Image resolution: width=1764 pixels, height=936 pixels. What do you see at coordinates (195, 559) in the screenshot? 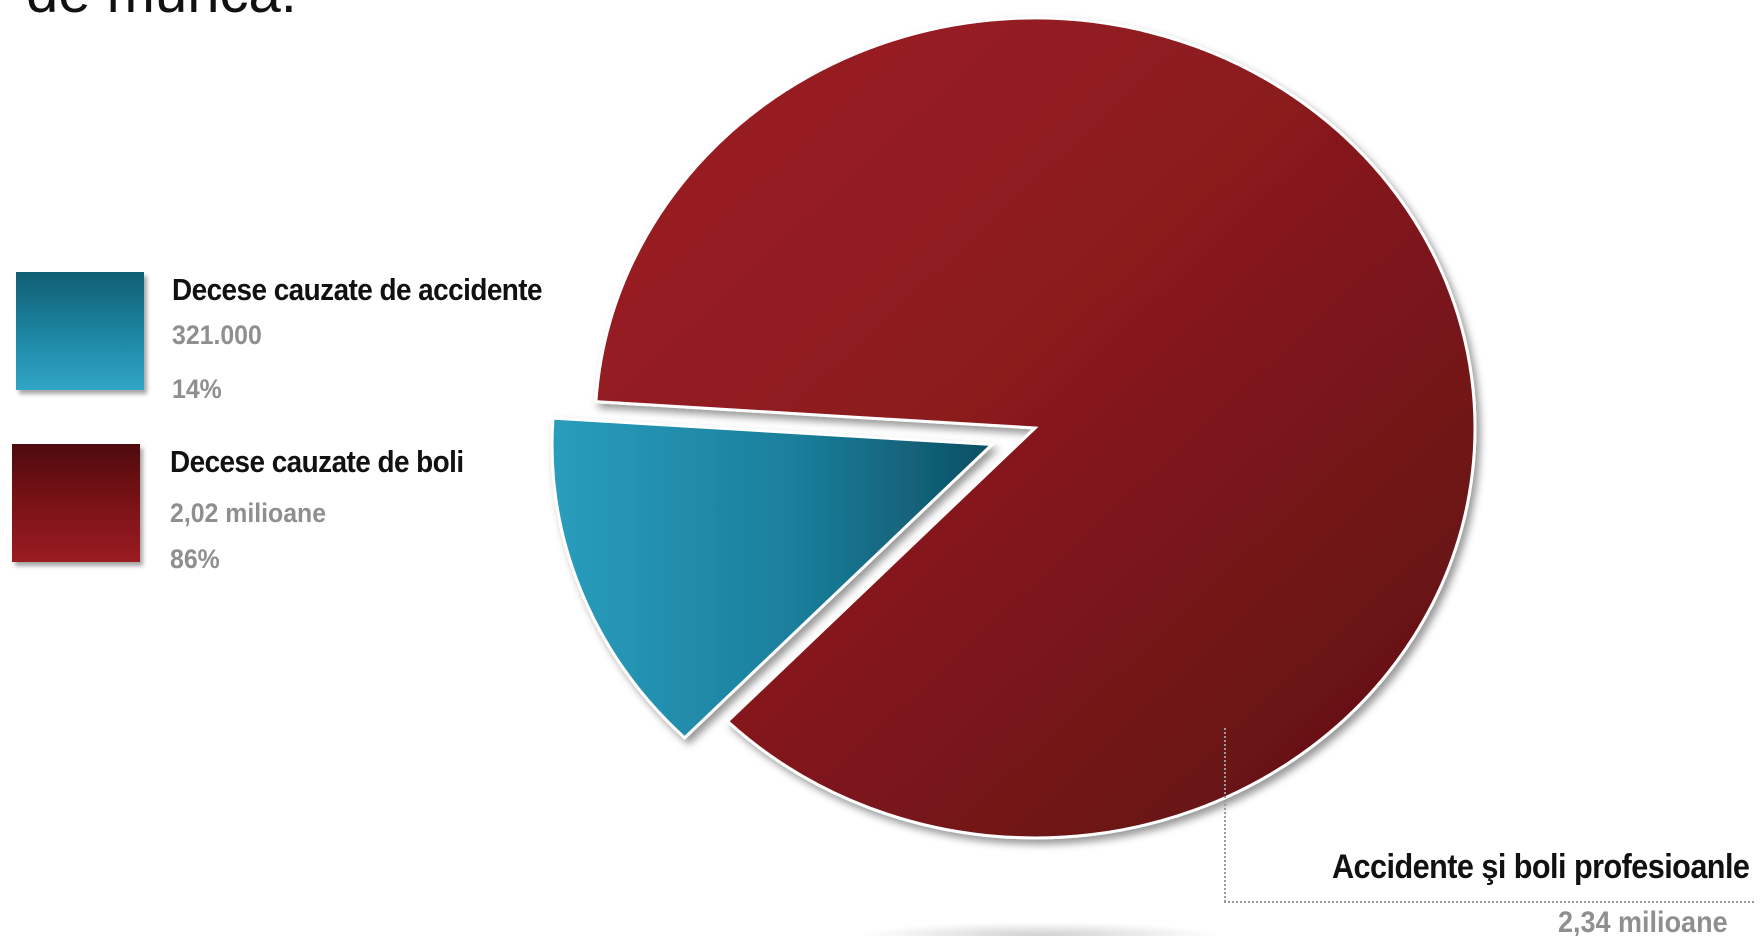
I see `legend-percent-diseases: 86%` at bounding box center [195, 559].